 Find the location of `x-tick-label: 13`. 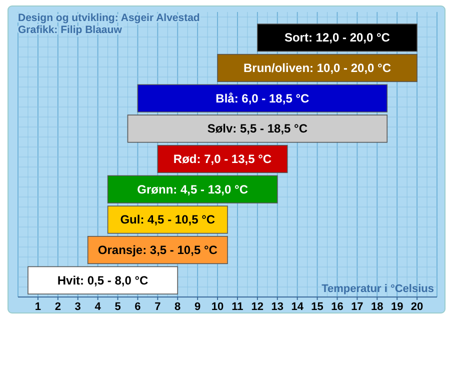

x-tick-label: 13 is located at coordinates (277, 307).